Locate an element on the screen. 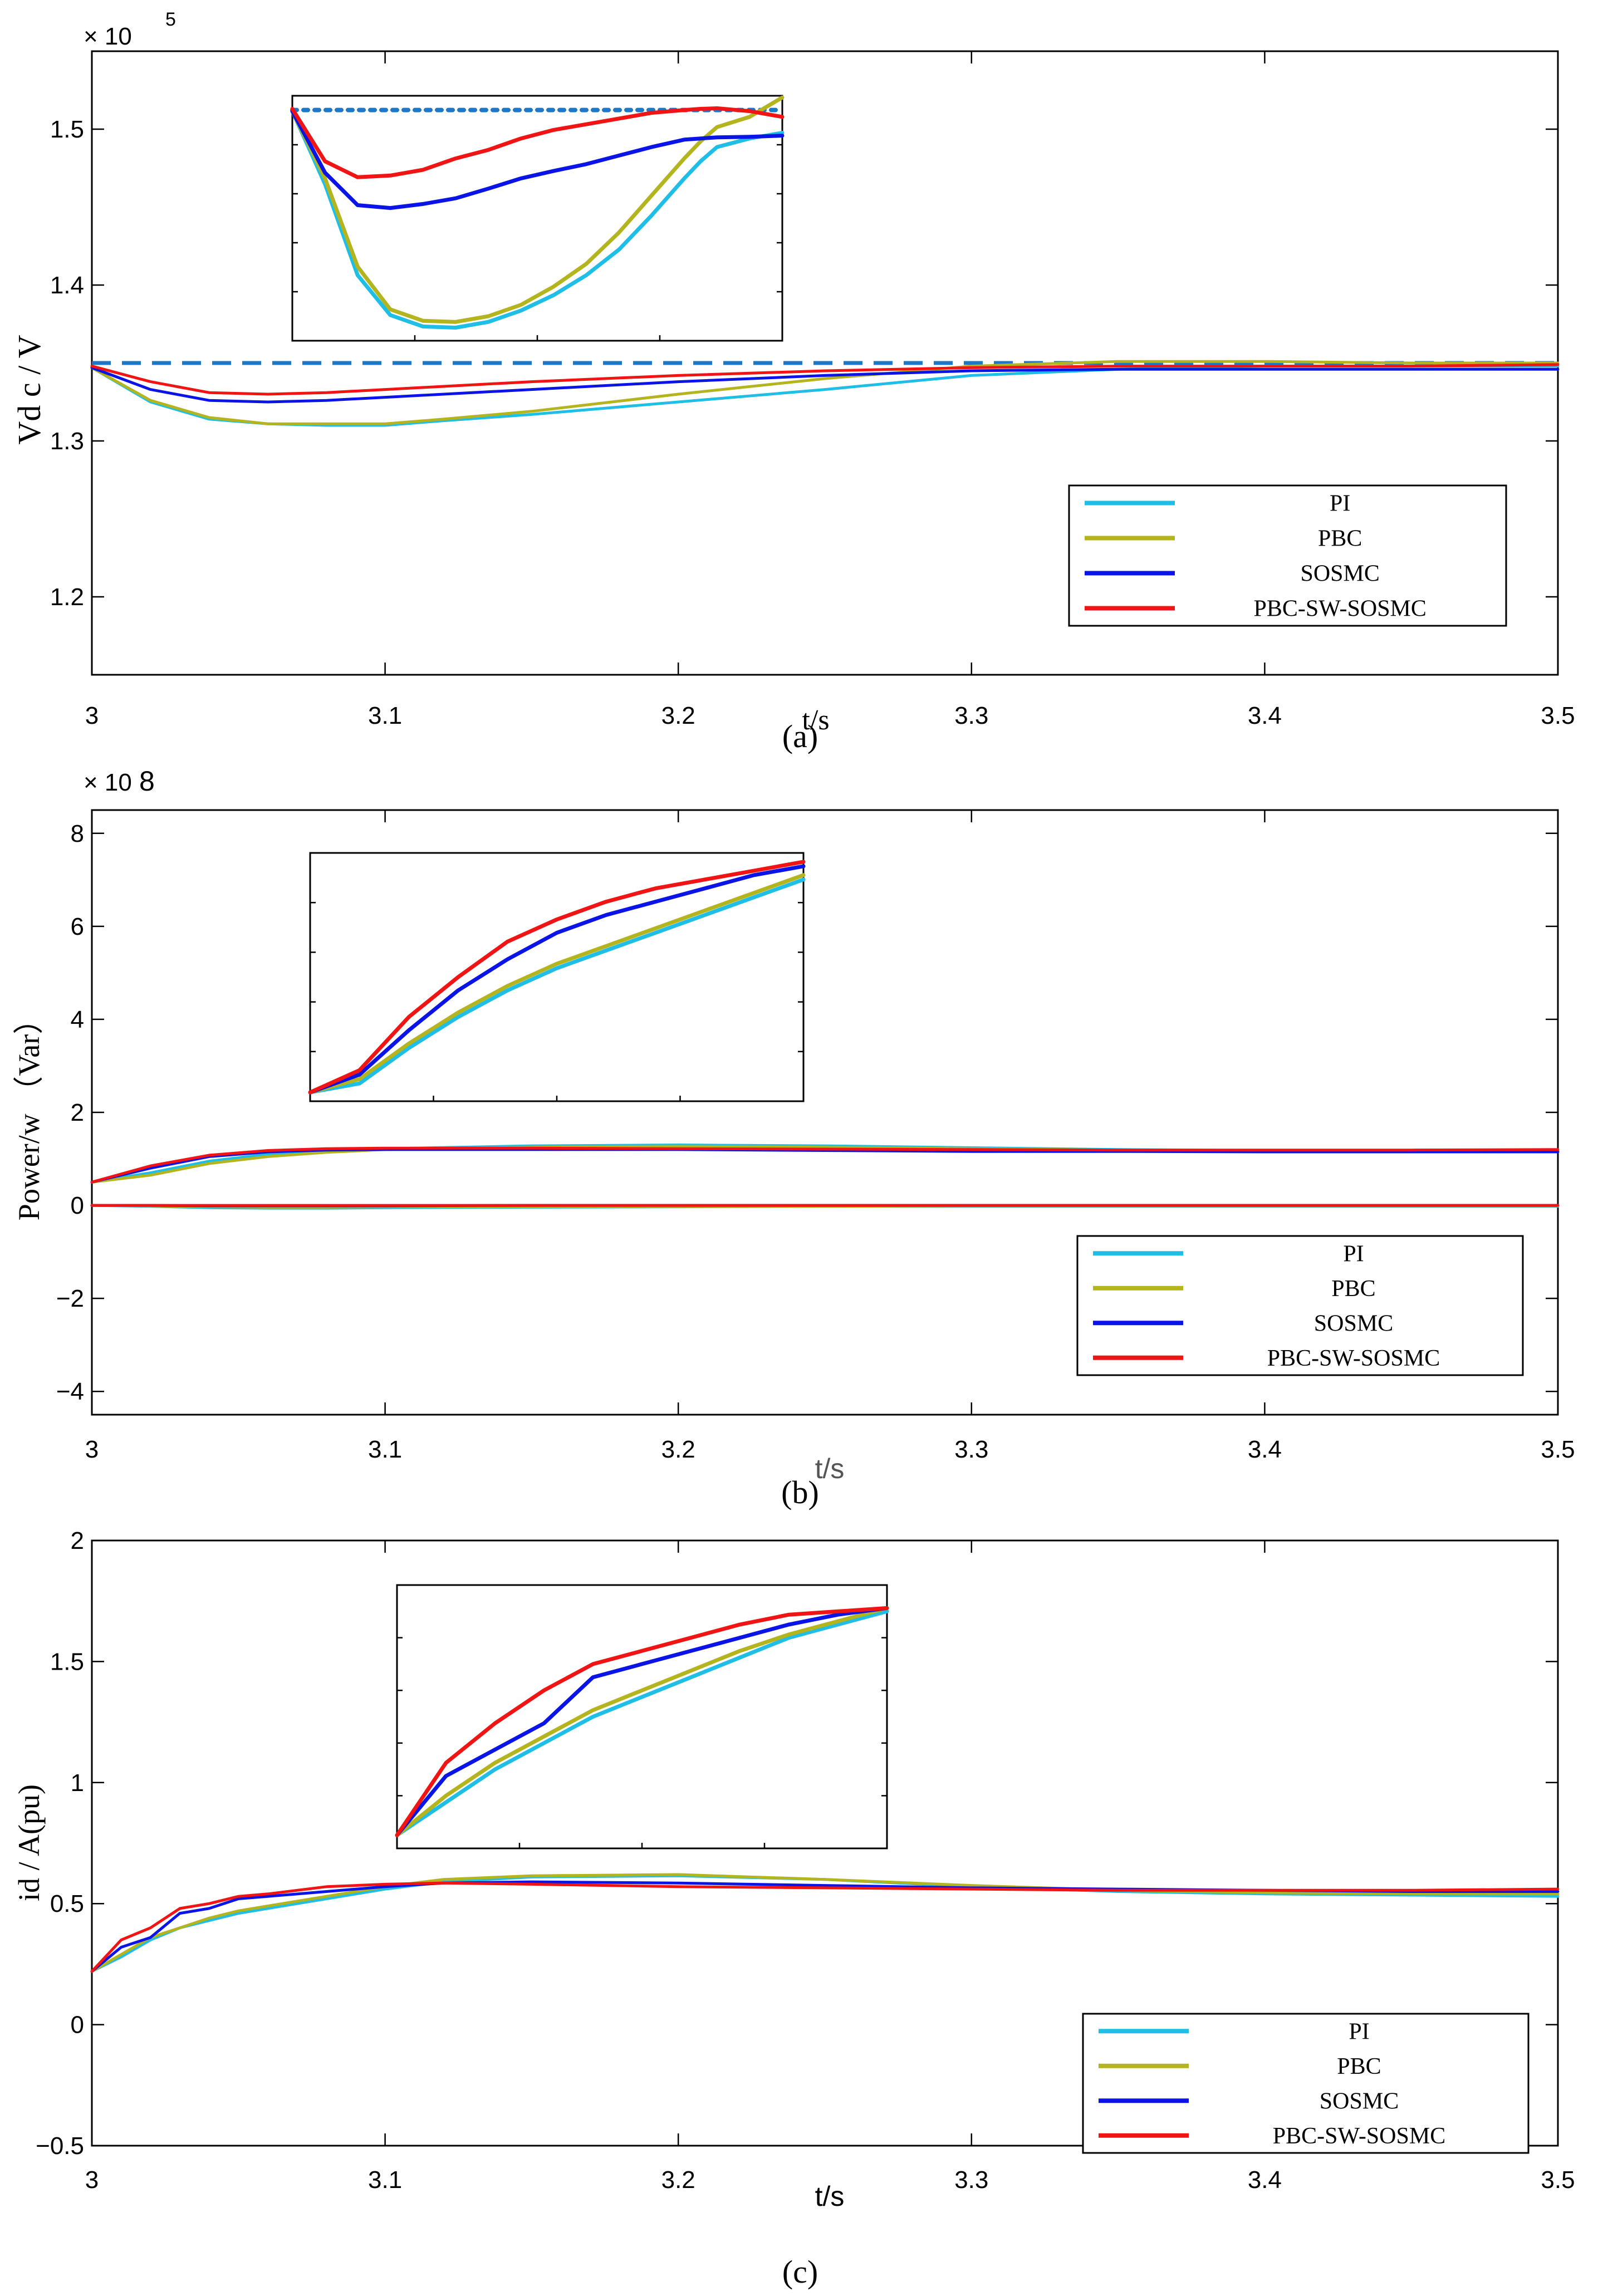 This screenshot has width=1598, height=2296. inset-frame is located at coordinates (642, 1716).